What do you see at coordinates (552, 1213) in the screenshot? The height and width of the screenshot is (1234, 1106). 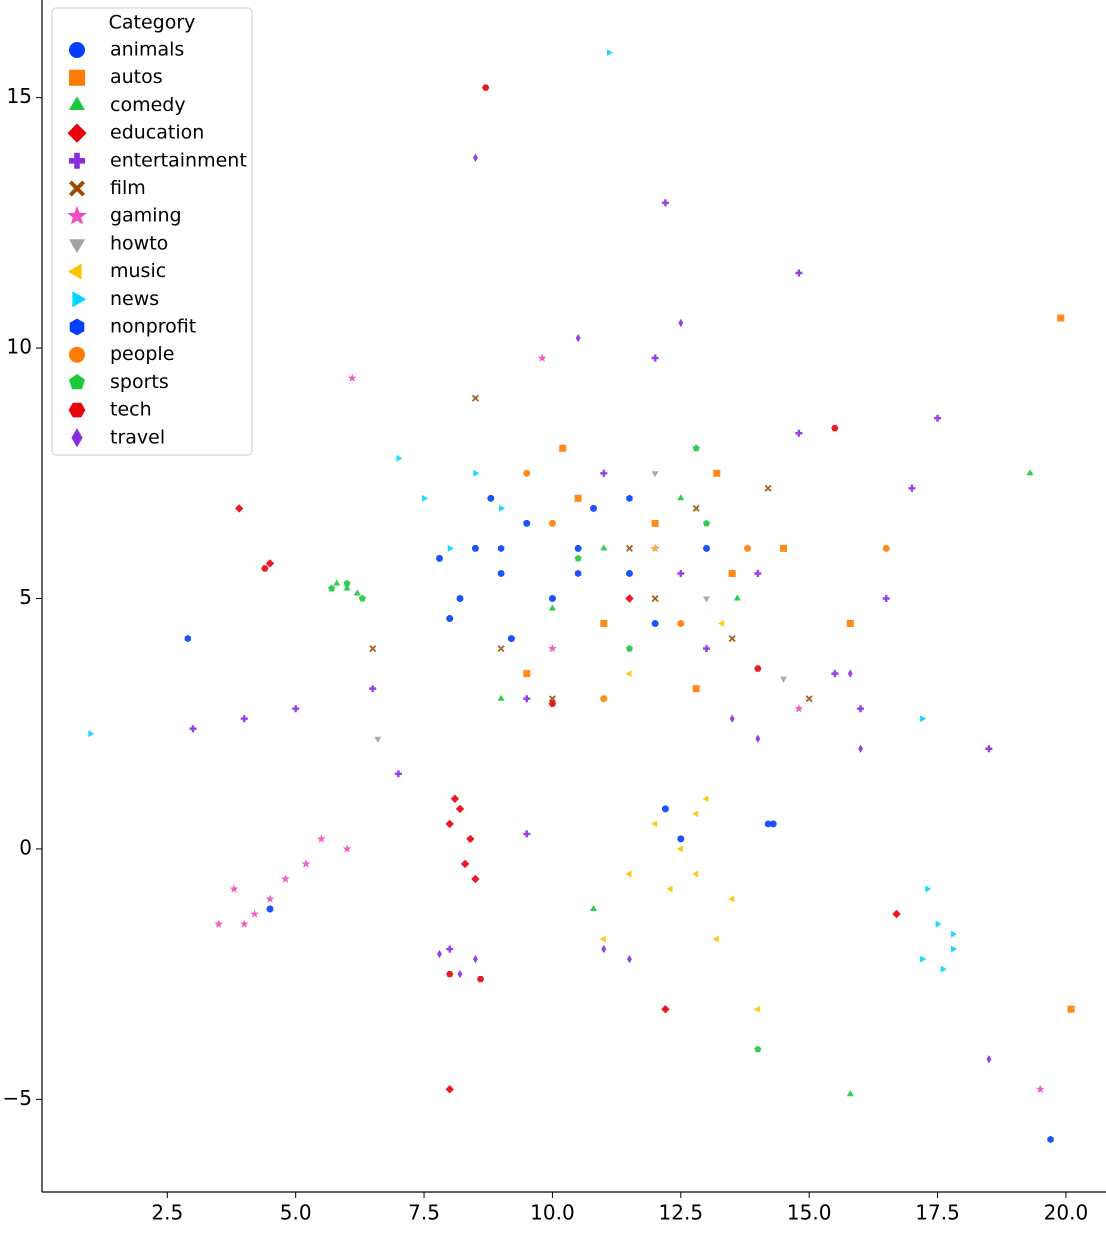 I see `x-tick-label: 10.0` at bounding box center [552, 1213].